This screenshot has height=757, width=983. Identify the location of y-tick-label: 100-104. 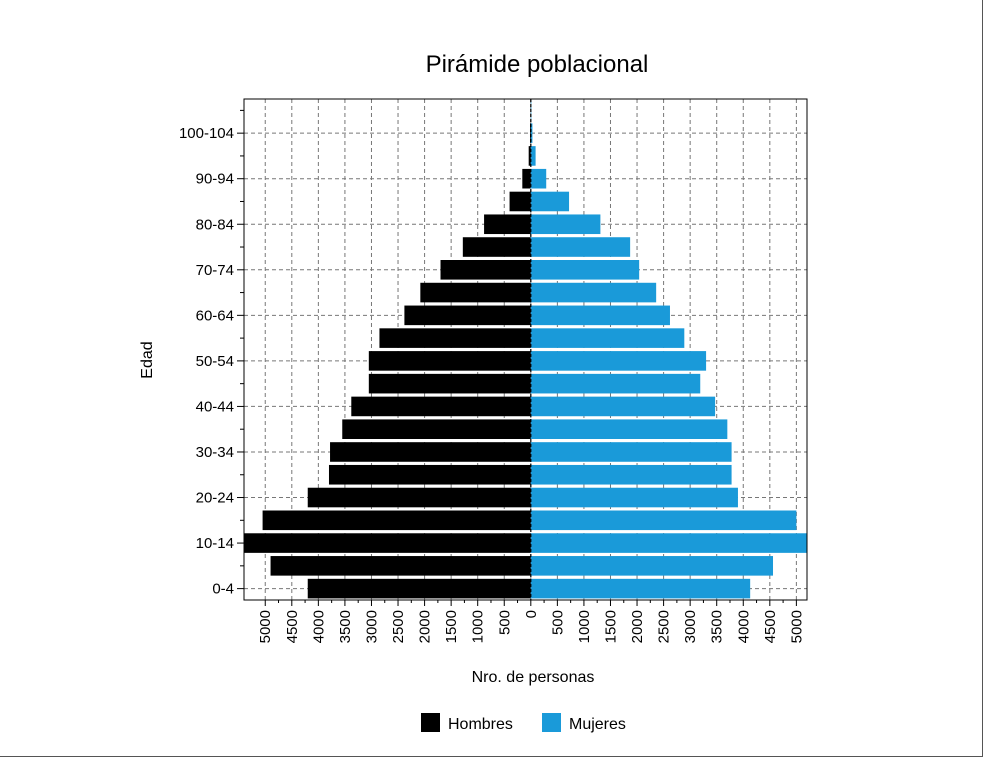
(206, 133).